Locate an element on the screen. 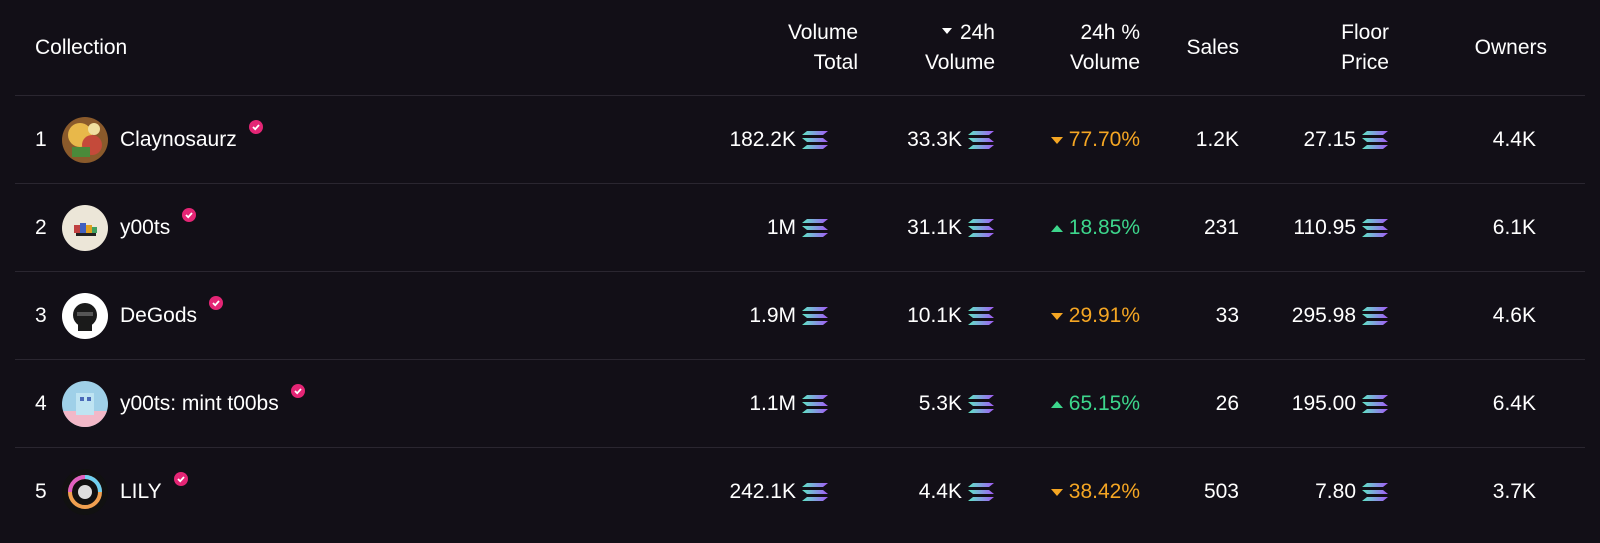 This screenshot has width=1600, height=543. row-owners: 4.4K is located at coordinates (1514, 140).